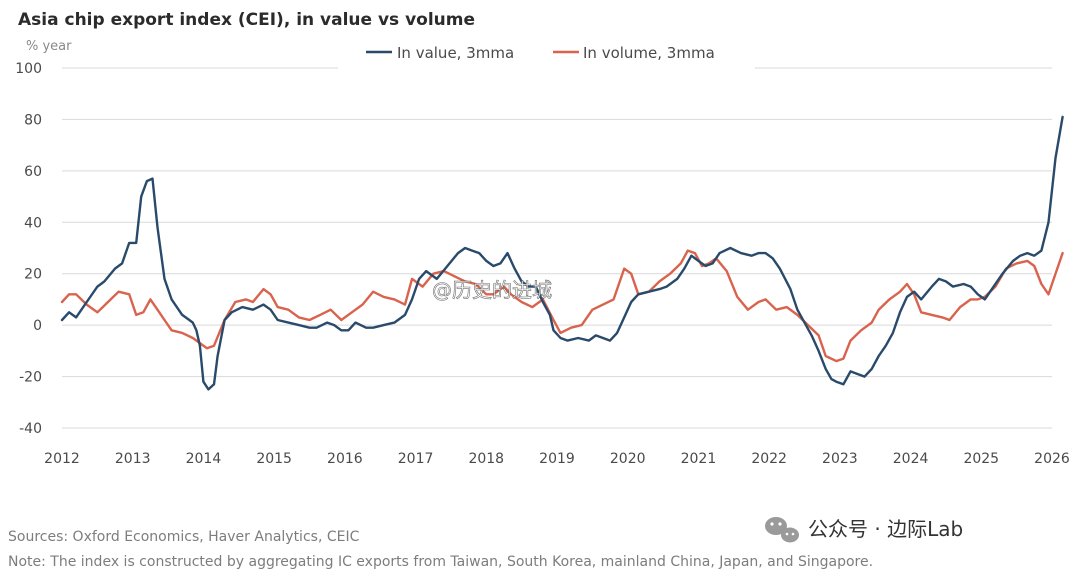 The width and height of the screenshot is (1080, 573). Describe the element at coordinates (840, 459) in the screenshot. I see `x-tick-label: 2023` at that location.